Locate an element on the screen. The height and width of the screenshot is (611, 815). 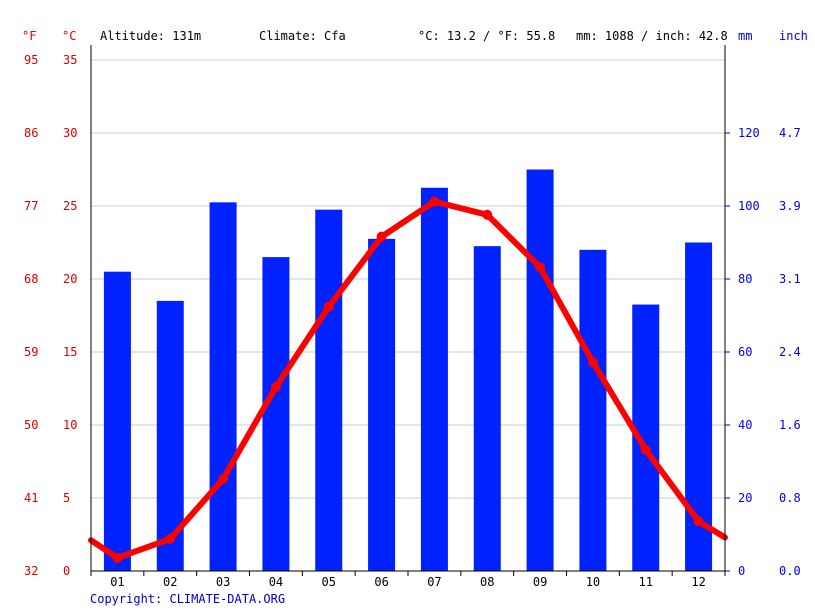
inch-tick-label: 0.8 is located at coordinates (790, 498).